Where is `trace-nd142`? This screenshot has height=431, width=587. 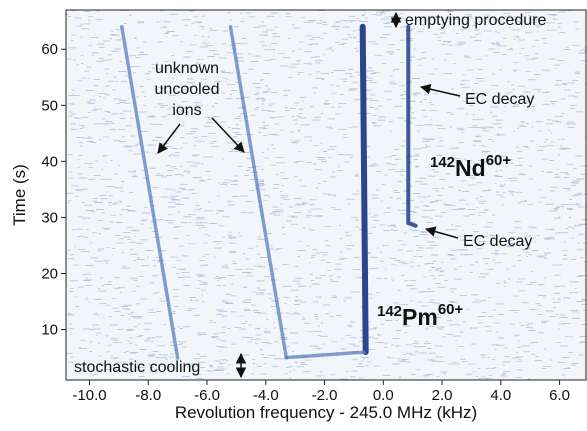 trace-nd142 is located at coordinates (412, 126).